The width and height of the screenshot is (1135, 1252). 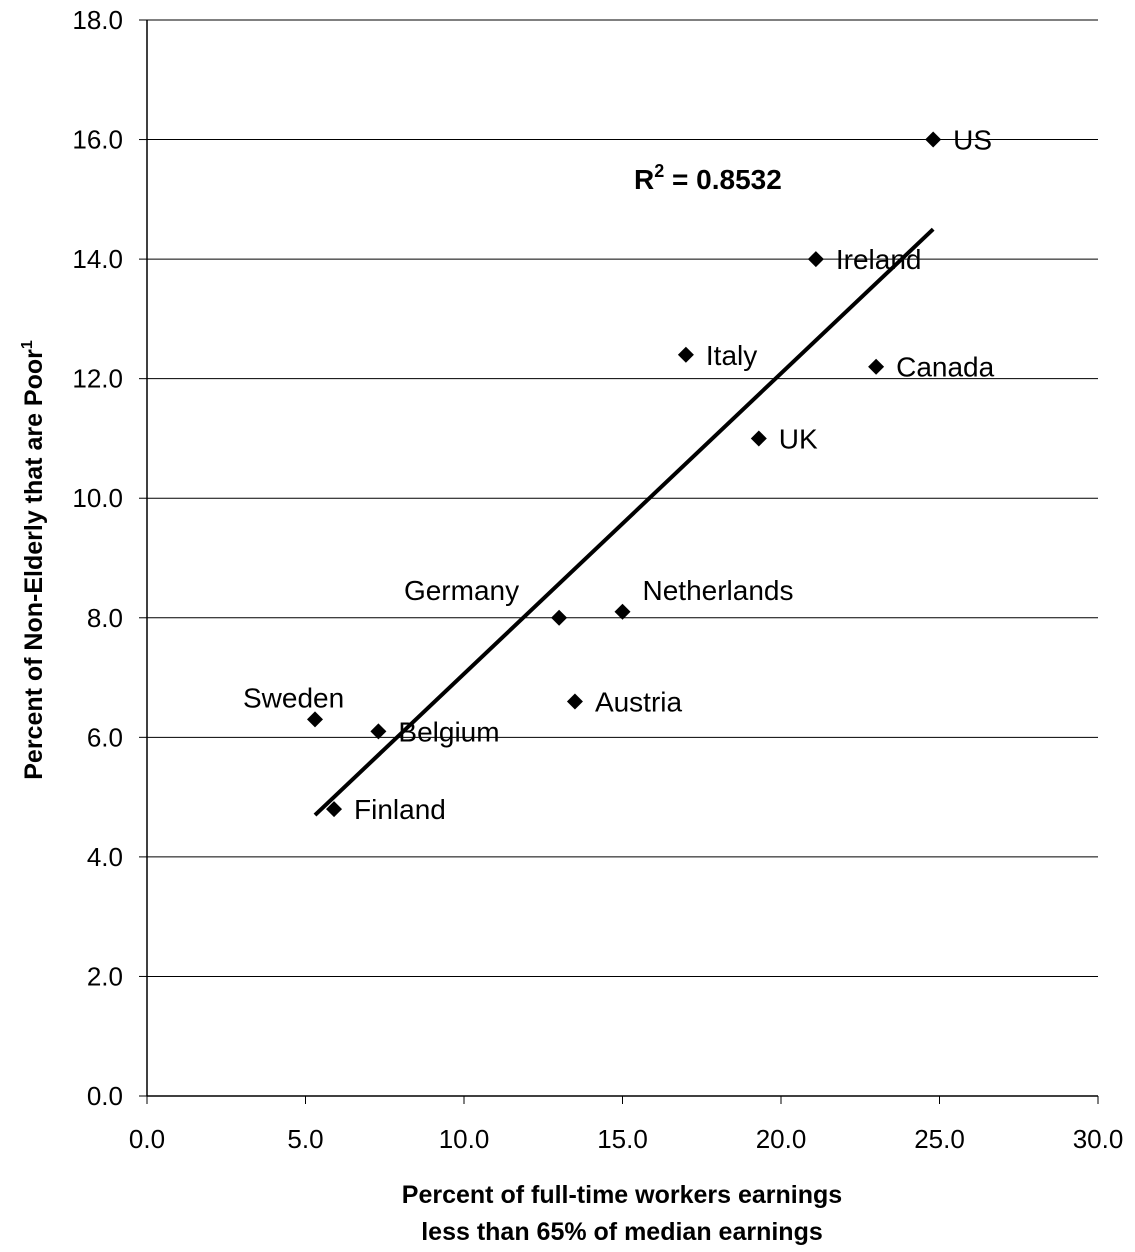 What do you see at coordinates (378, 731) in the screenshot?
I see `data-point-belgium` at bounding box center [378, 731].